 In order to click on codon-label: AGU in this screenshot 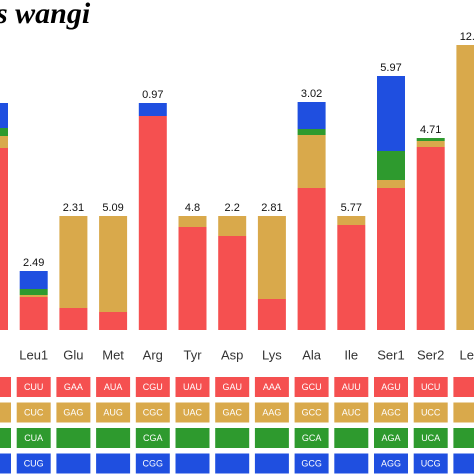, I will do `click(391, 387)`.